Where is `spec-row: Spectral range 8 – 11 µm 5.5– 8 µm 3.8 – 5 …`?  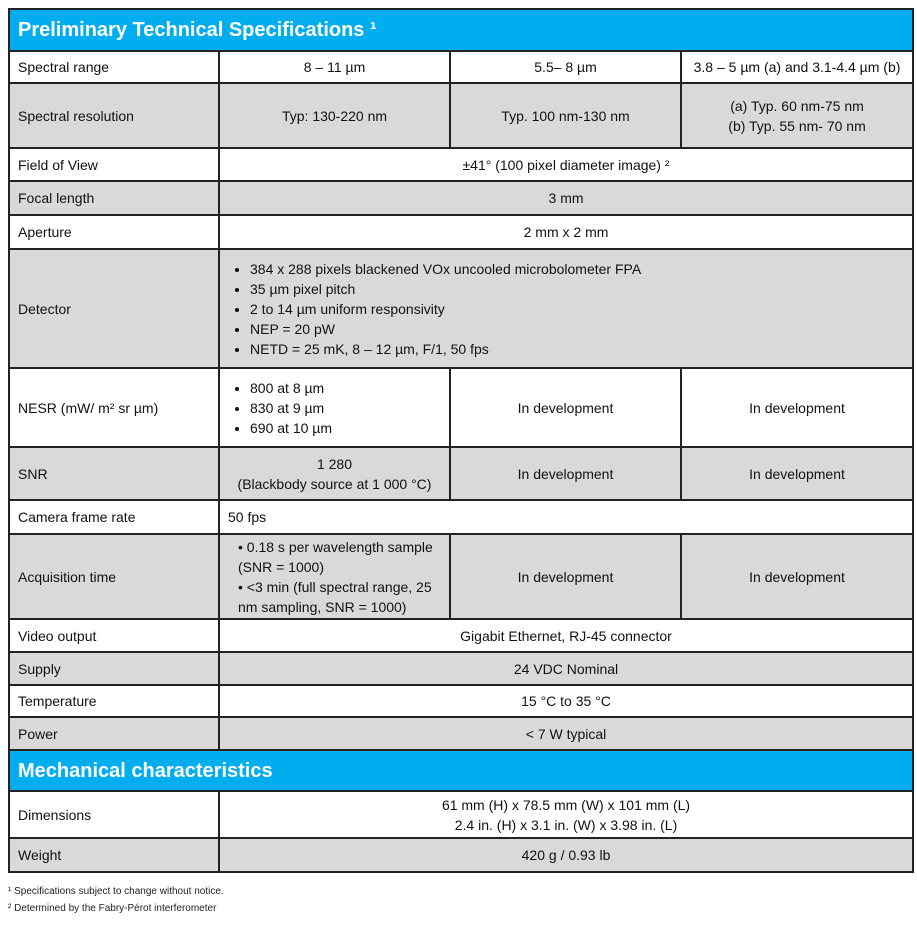
spec-row: Spectral range 8 – 11 µm 5.5– 8 µm 3.8 – 5 … is located at coordinates (461, 67).